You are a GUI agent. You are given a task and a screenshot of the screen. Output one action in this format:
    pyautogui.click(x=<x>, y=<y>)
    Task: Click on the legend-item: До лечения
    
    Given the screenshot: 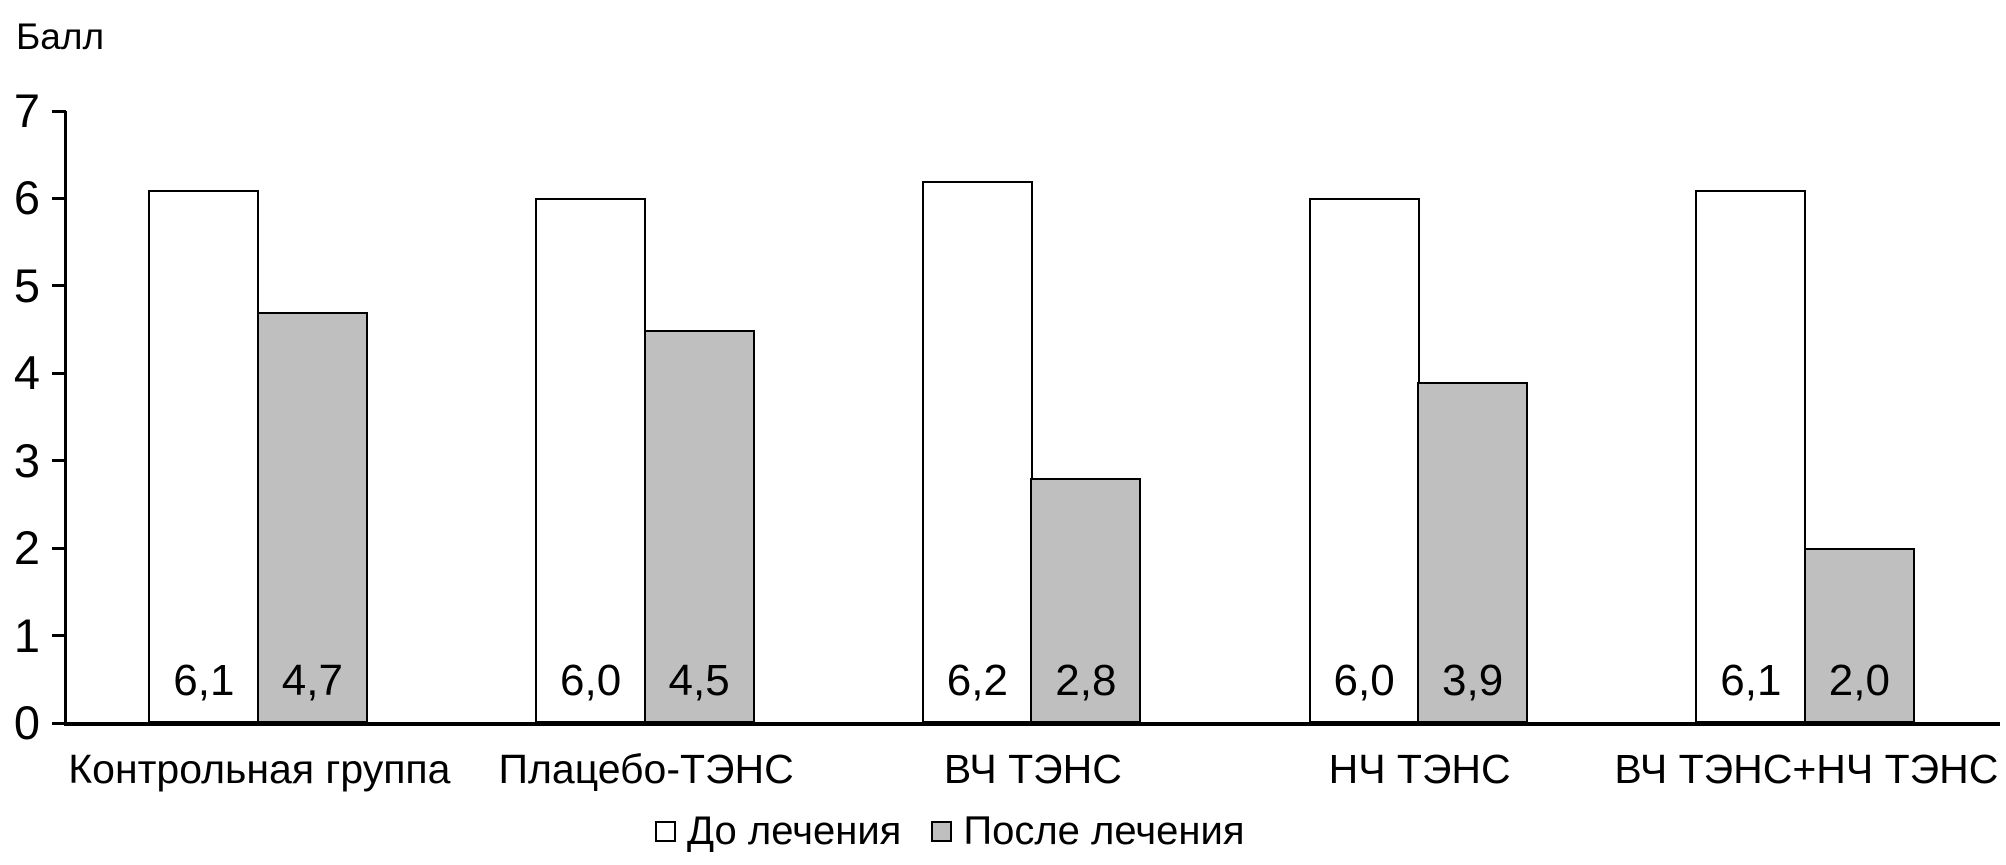 What is the action you would take?
    pyautogui.click(x=778, y=831)
    